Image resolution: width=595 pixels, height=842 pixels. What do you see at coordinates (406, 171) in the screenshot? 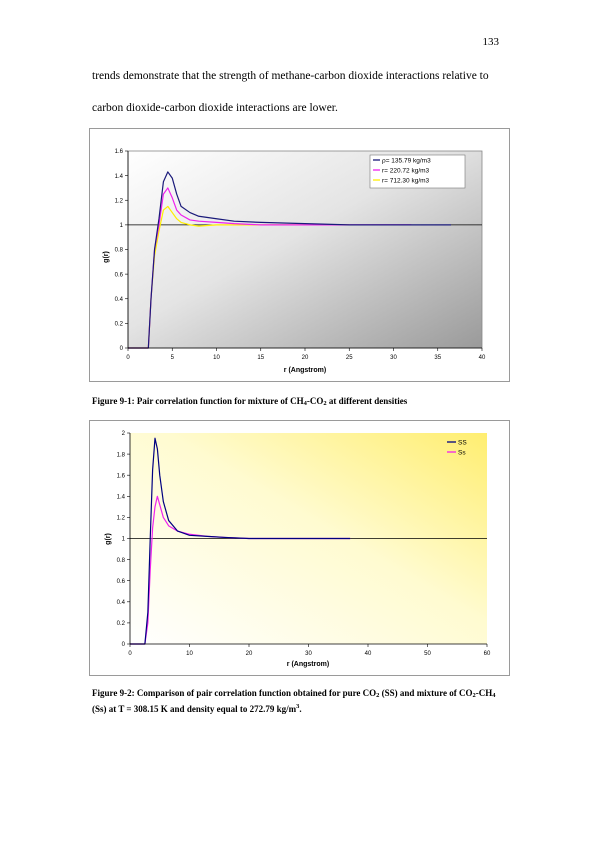
I see `legend-1-entry-2: r= 220.72 kg/m3` at bounding box center [406, 171].